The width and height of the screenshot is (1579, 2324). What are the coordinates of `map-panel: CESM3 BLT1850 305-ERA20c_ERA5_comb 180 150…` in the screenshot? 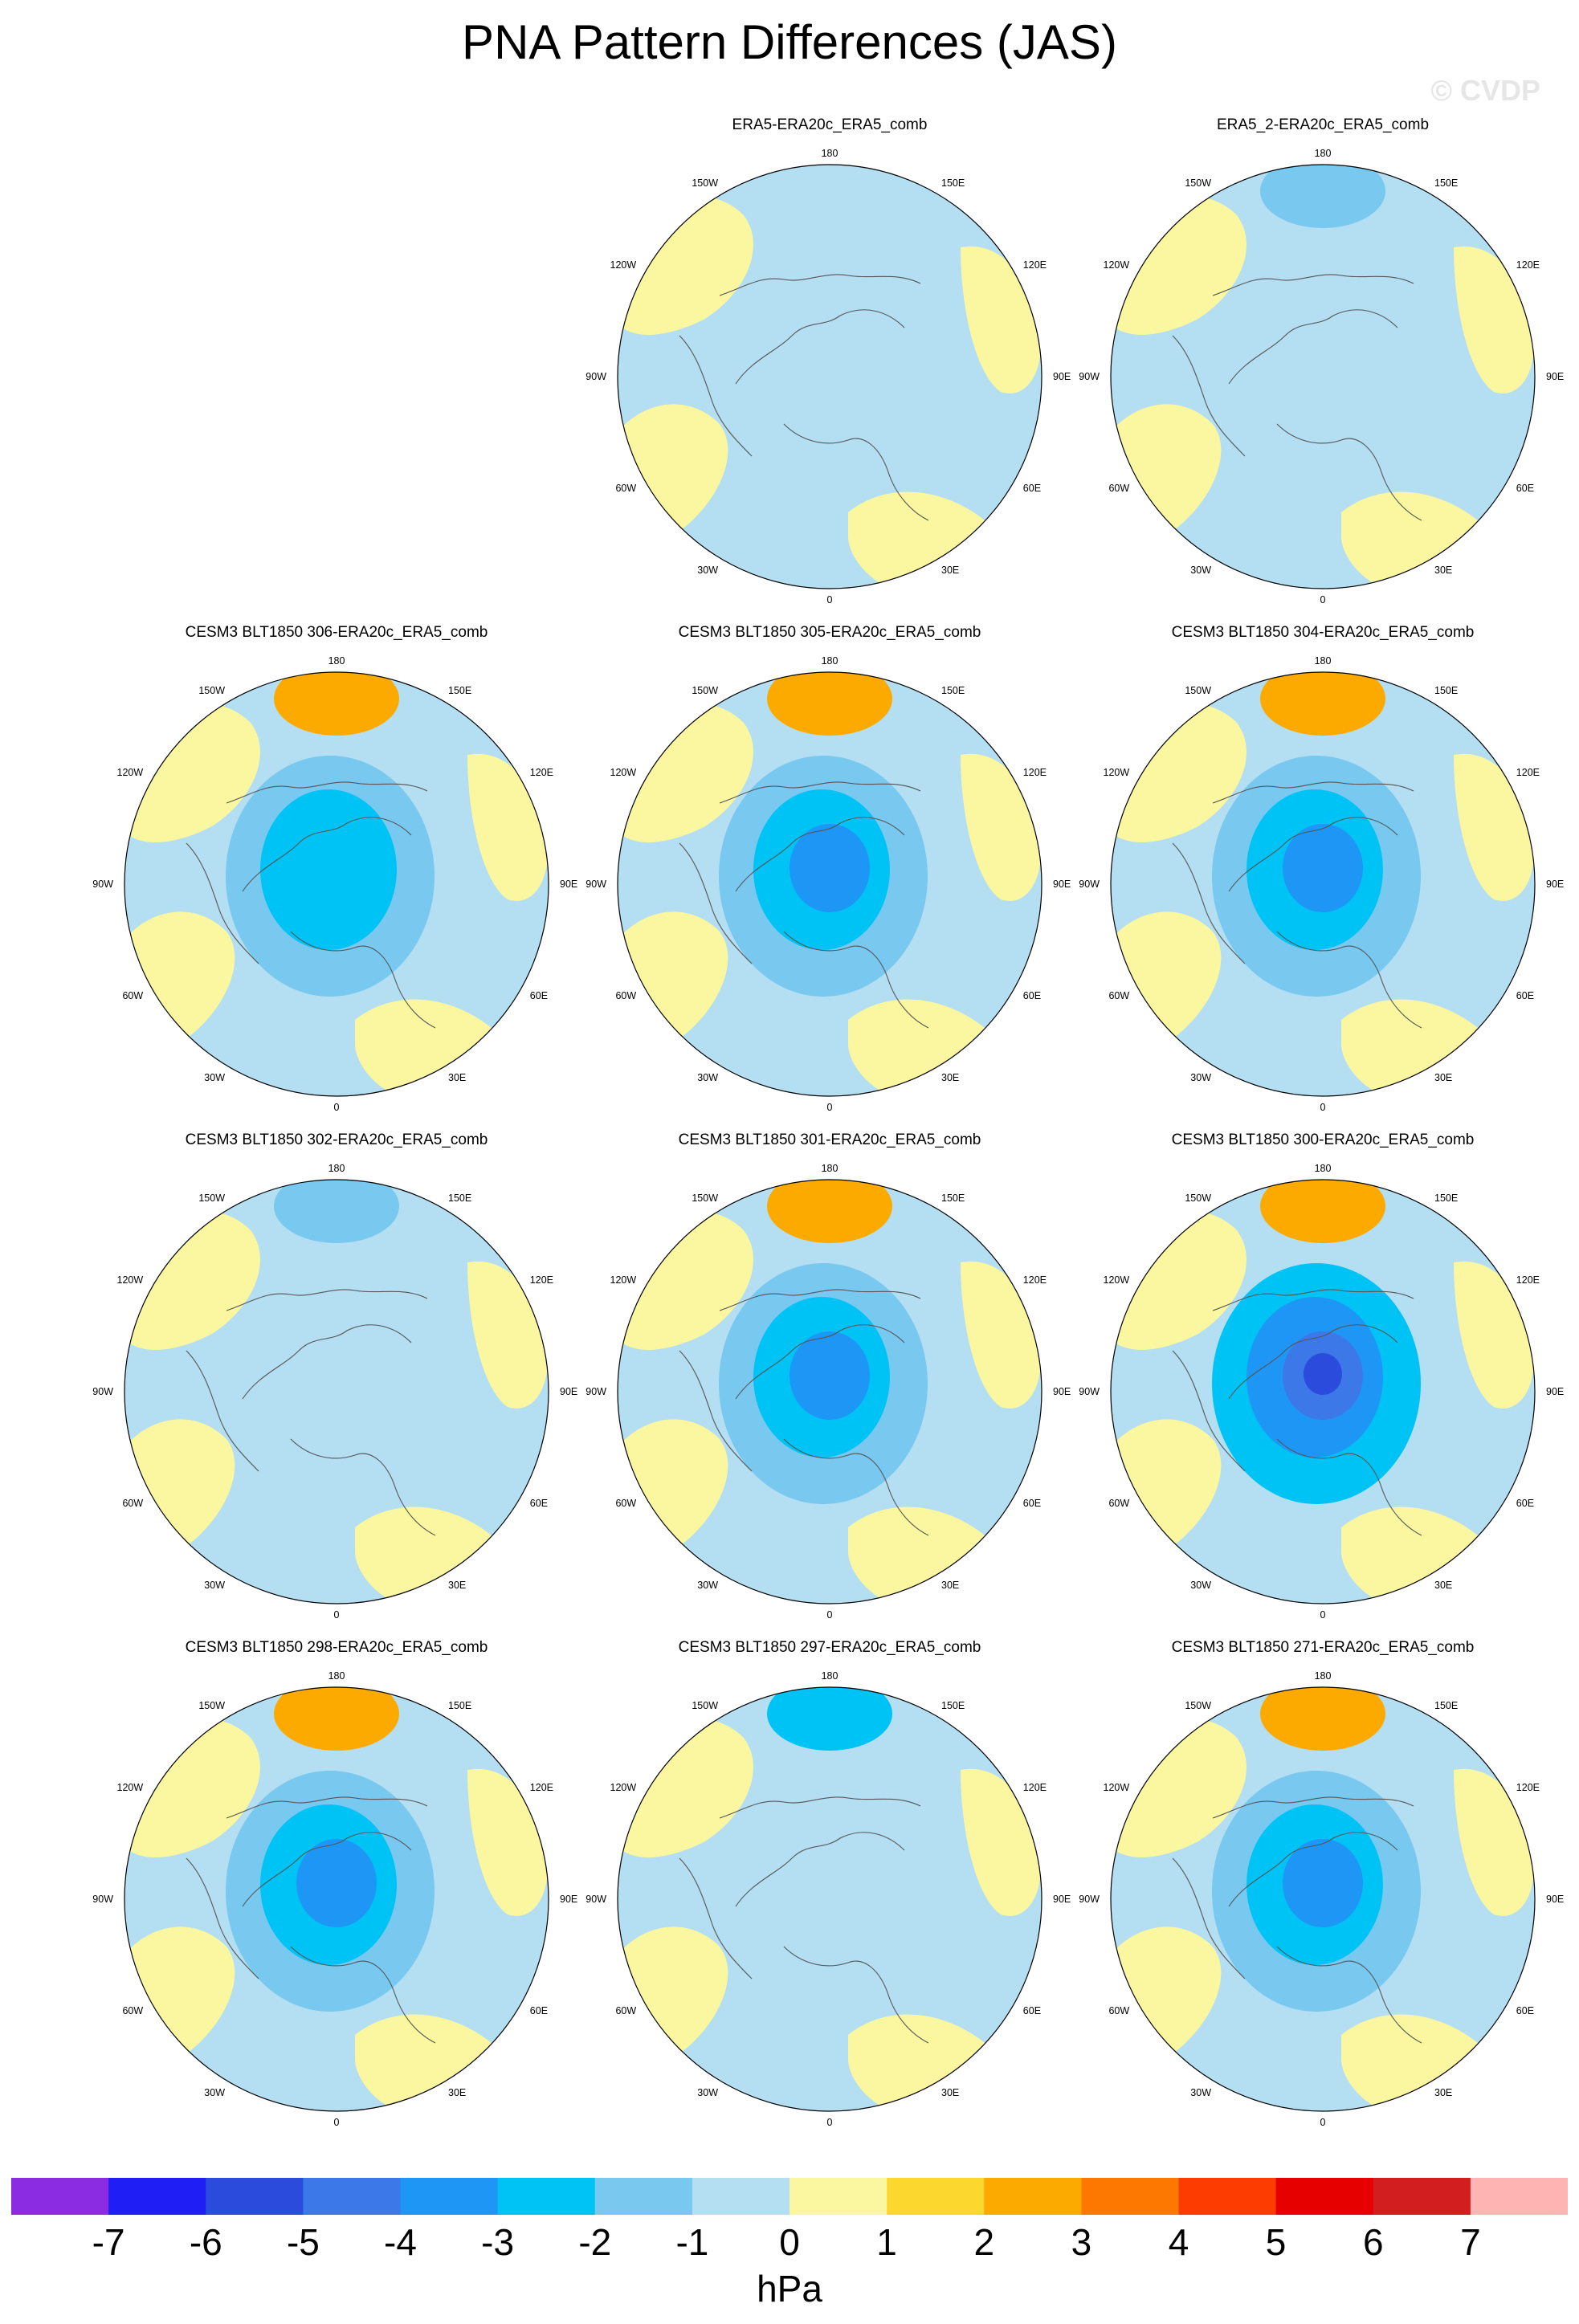 It's located at (829, 876).